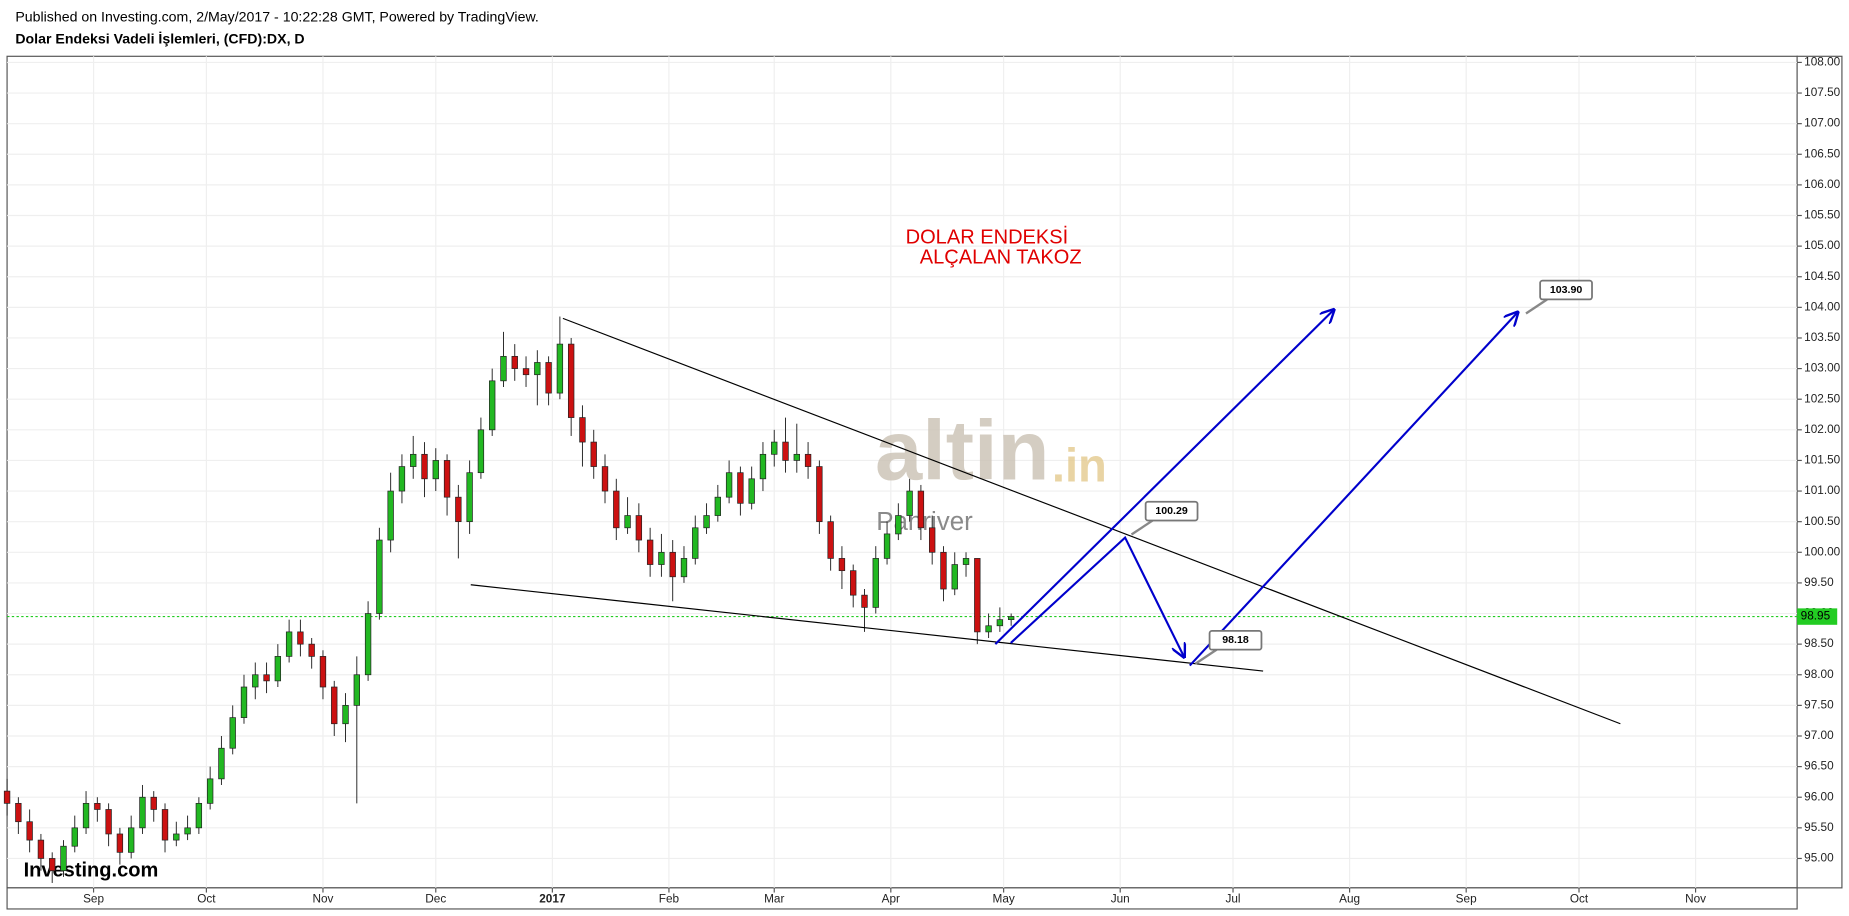 The image size is (1849, 916). I want to click on callout-label: 98.18, so click(1235, 640).